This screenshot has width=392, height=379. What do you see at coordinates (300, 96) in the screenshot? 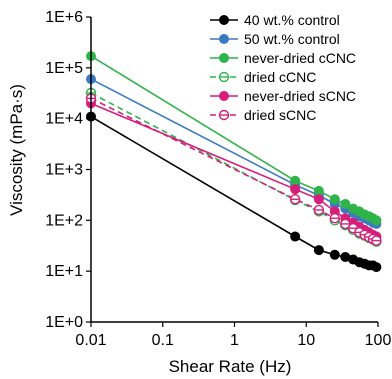
I see `legend-label: never-dried sCNC` at bounding box center [300, 96].